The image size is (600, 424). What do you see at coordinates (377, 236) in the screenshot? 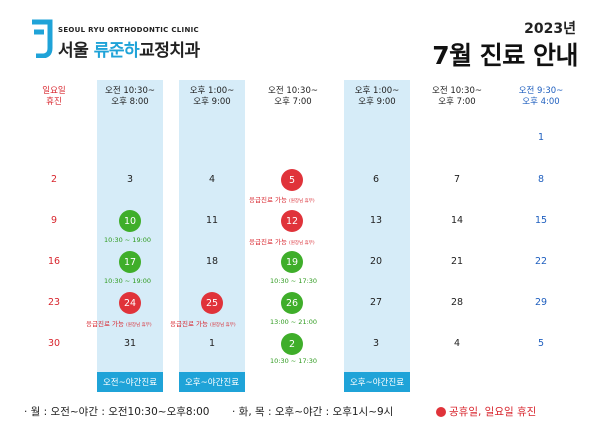
I see `thu-column-highlight` at bounding box center [377, 236].